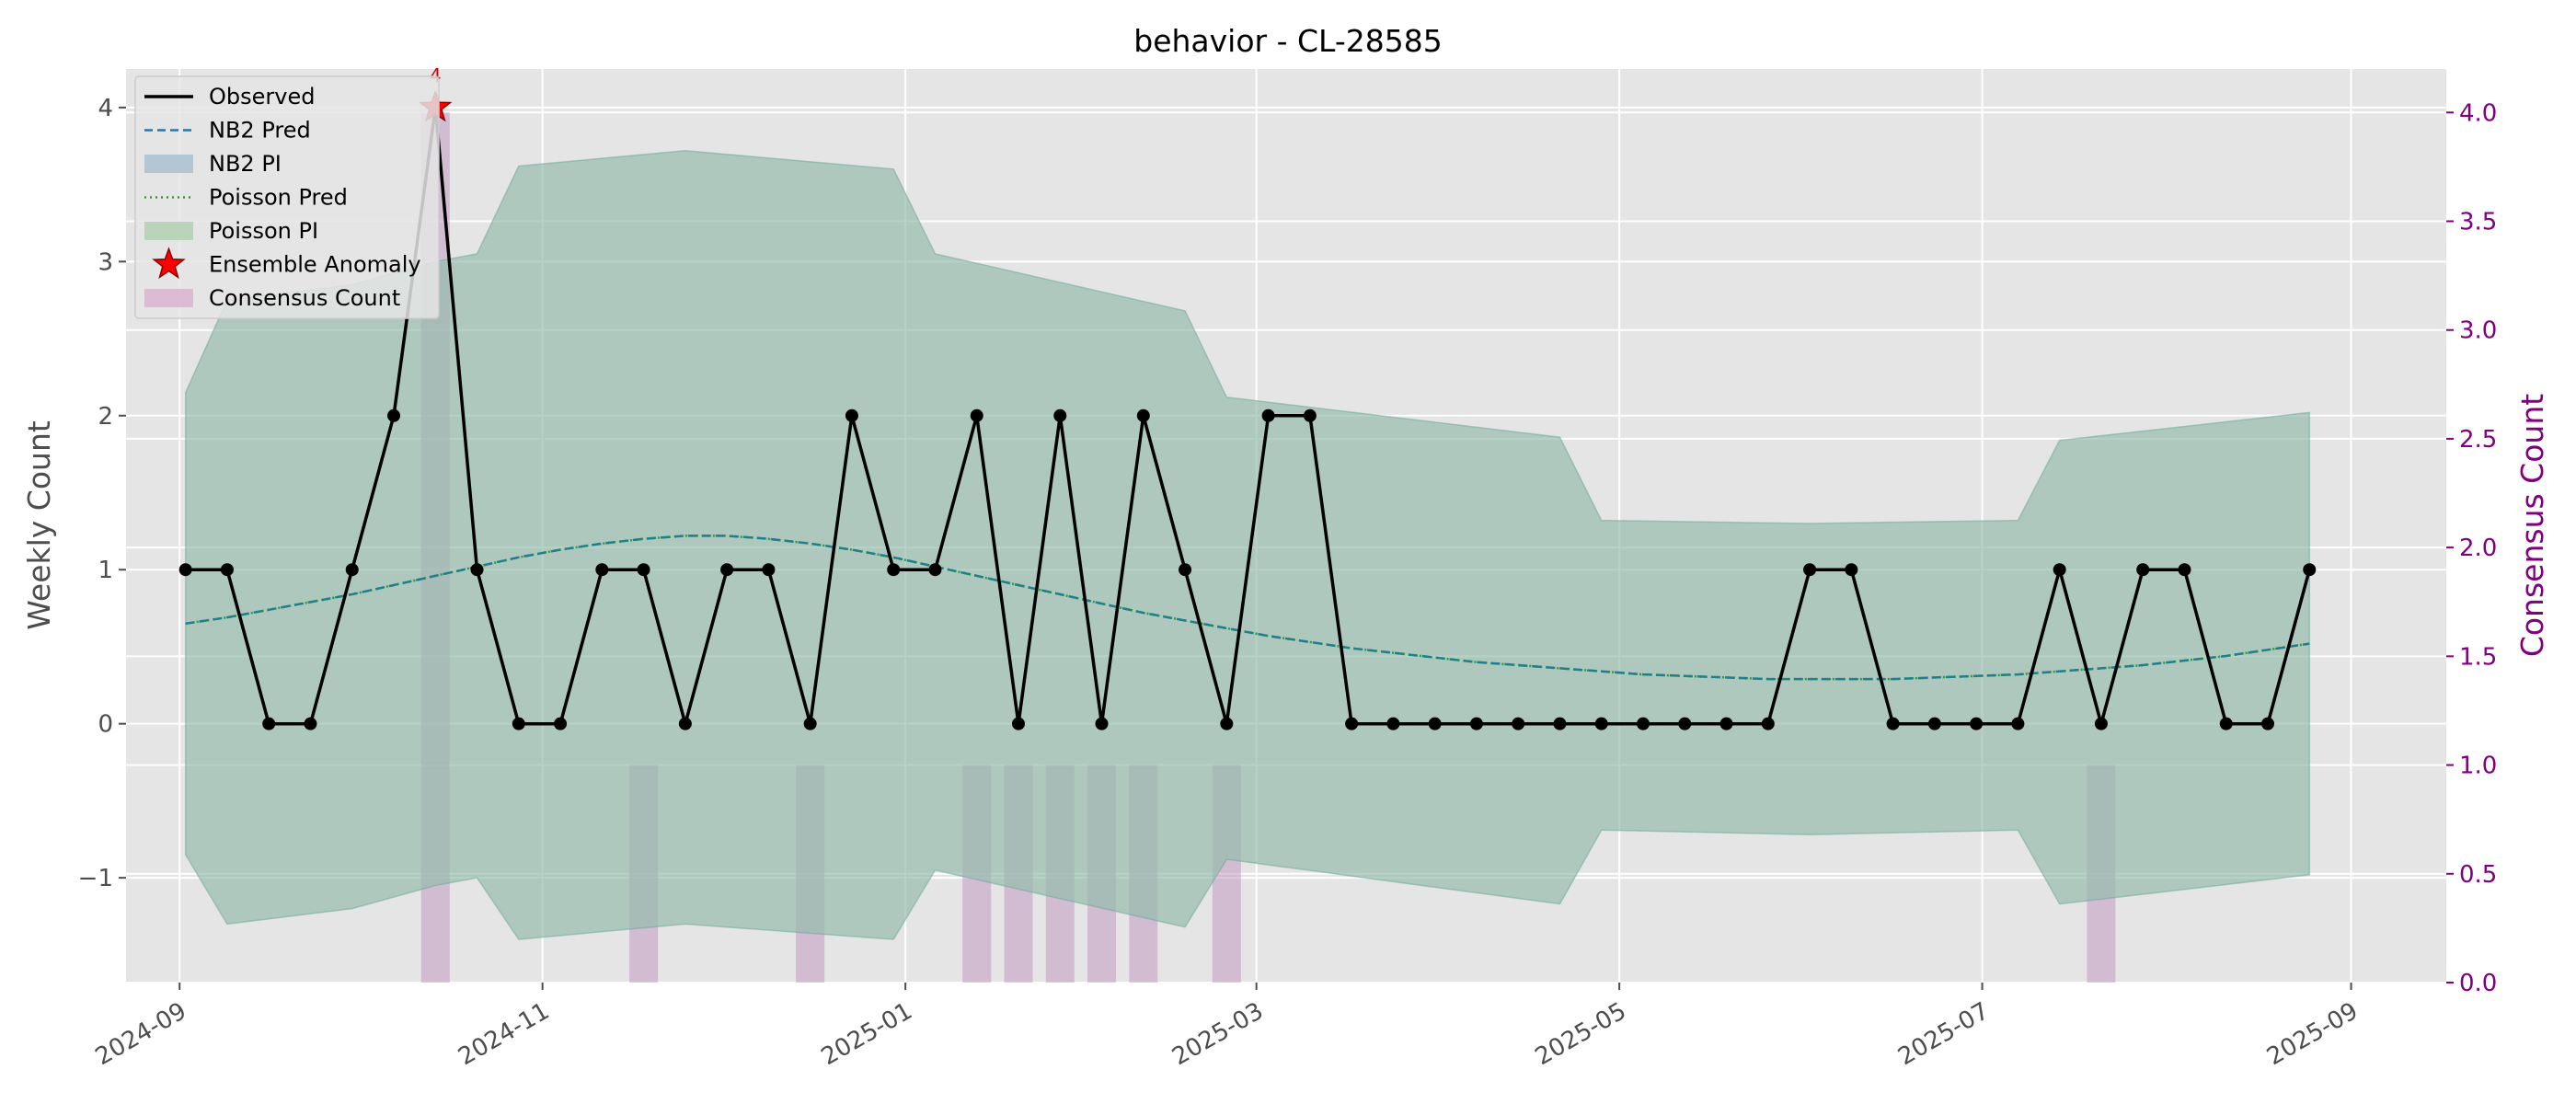  What do you see at coordinates (105, 417) in the screenshot?
I see `y-tick-label: 2` at bounding box center [105, 417].